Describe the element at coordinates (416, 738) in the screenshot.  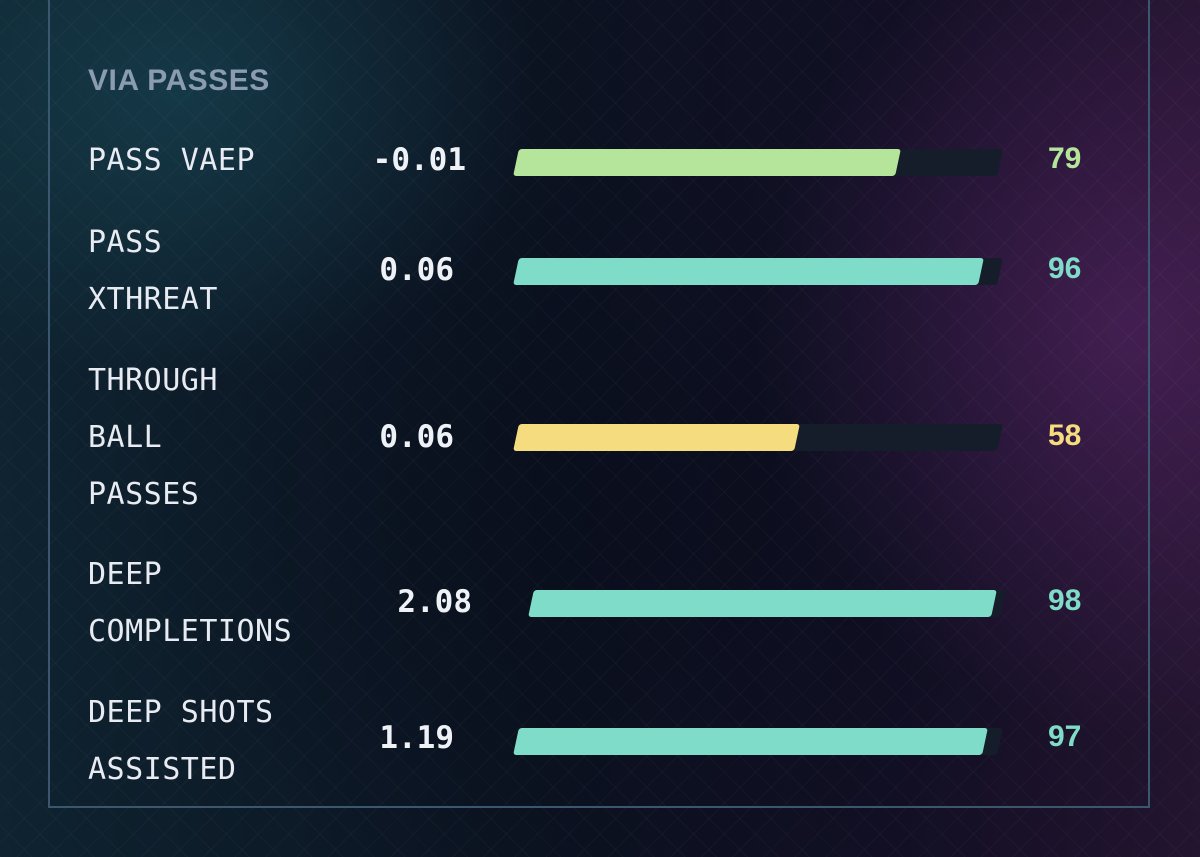
I see `metric-value: 1.19` at that location.